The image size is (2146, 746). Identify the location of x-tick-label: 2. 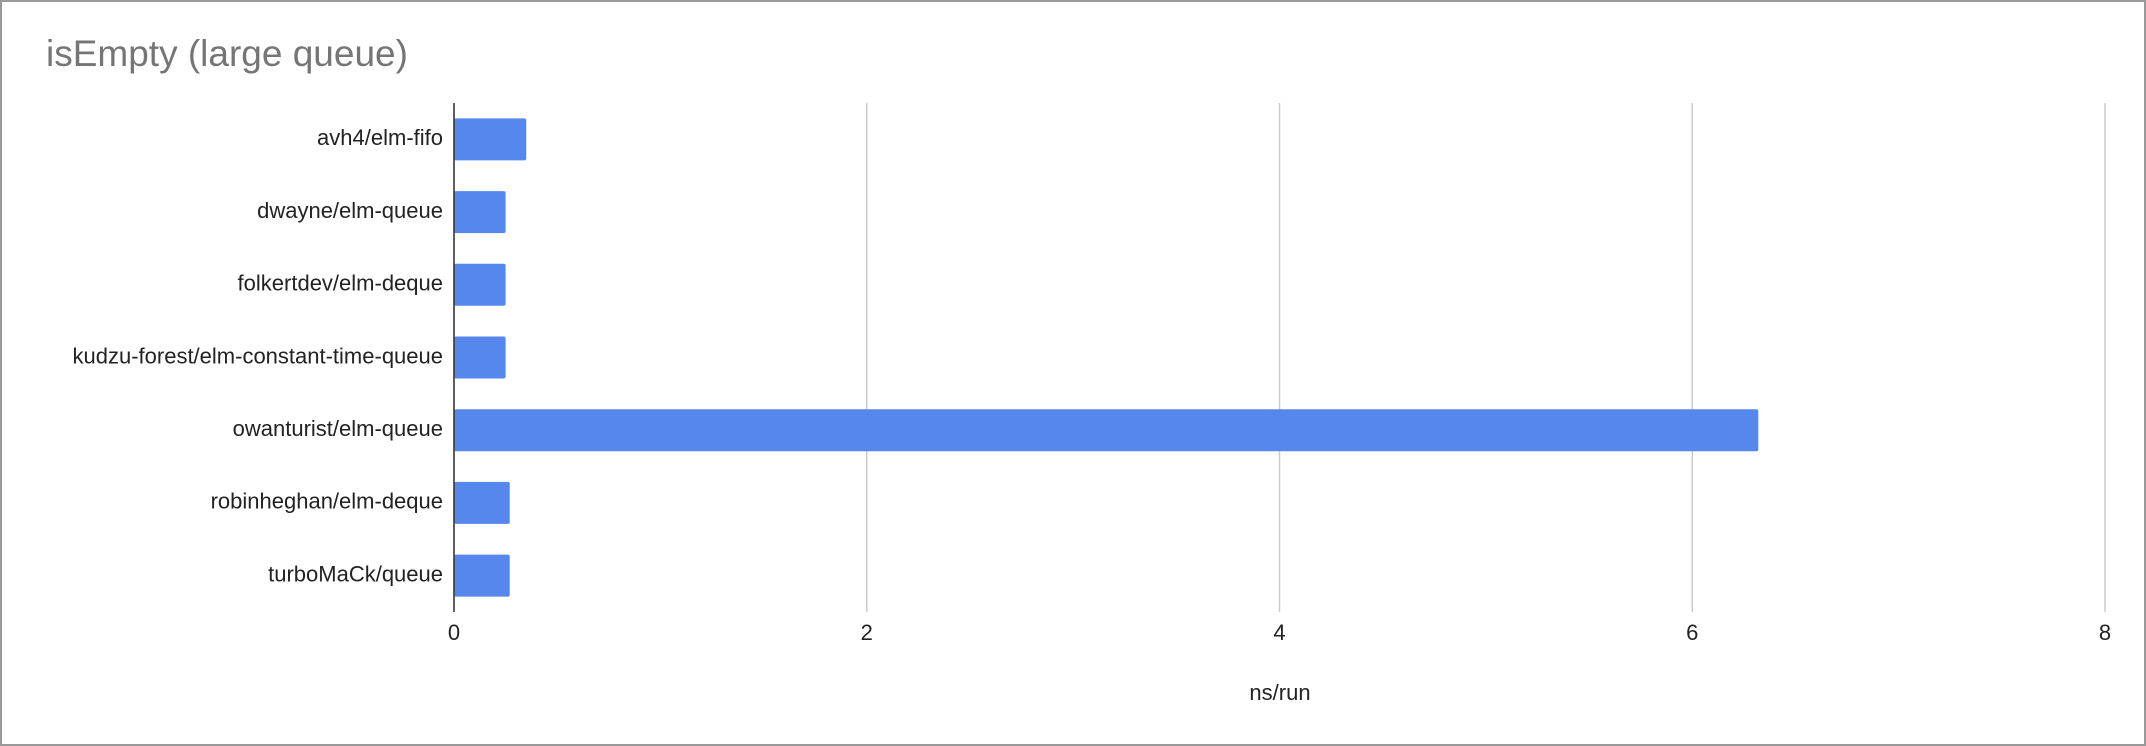
(867, 632).